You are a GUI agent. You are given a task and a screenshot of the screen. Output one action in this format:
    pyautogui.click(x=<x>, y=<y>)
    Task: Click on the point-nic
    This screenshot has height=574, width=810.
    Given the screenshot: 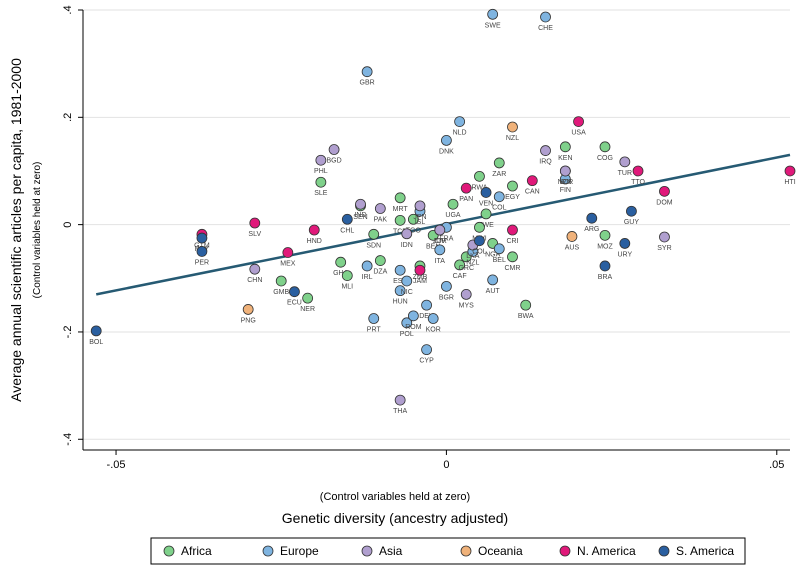 What is the action you would take?
    pyautogui.click(x=407, y=281)
    